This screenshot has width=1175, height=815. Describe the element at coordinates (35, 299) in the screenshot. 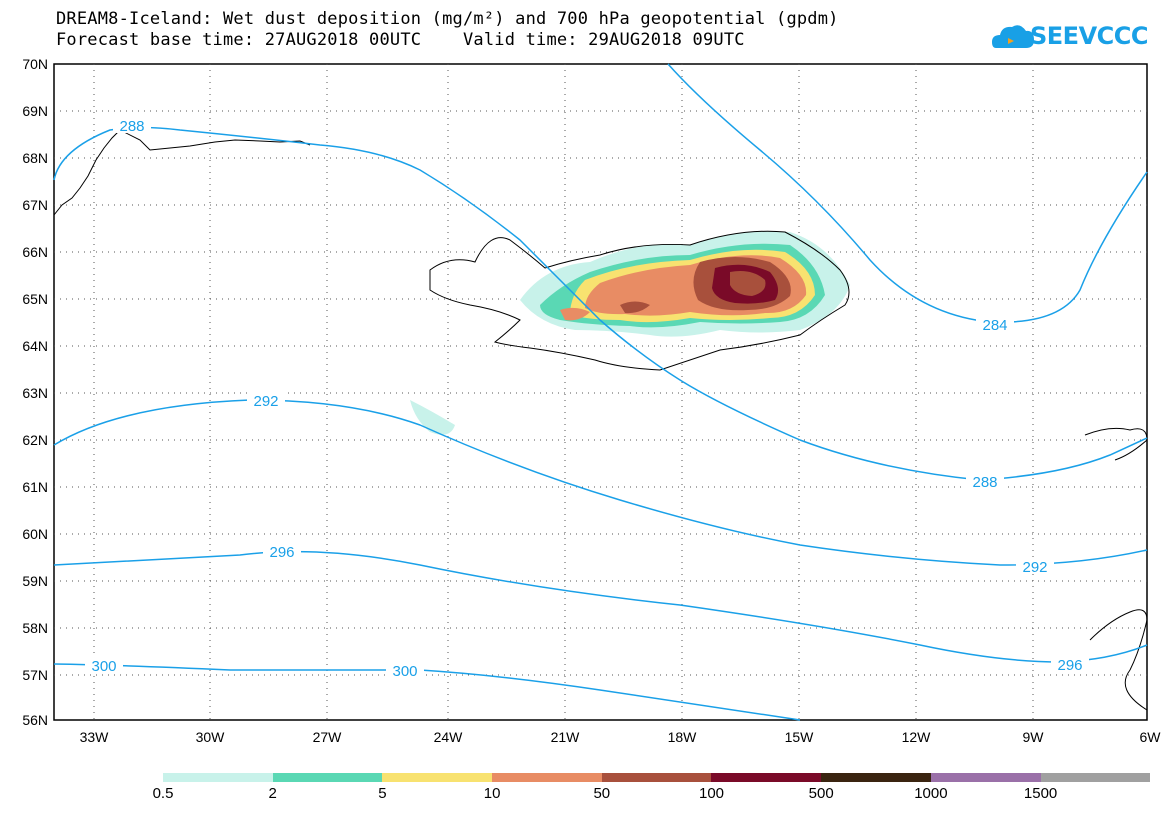

I see `lat-label: 65N` at that location.